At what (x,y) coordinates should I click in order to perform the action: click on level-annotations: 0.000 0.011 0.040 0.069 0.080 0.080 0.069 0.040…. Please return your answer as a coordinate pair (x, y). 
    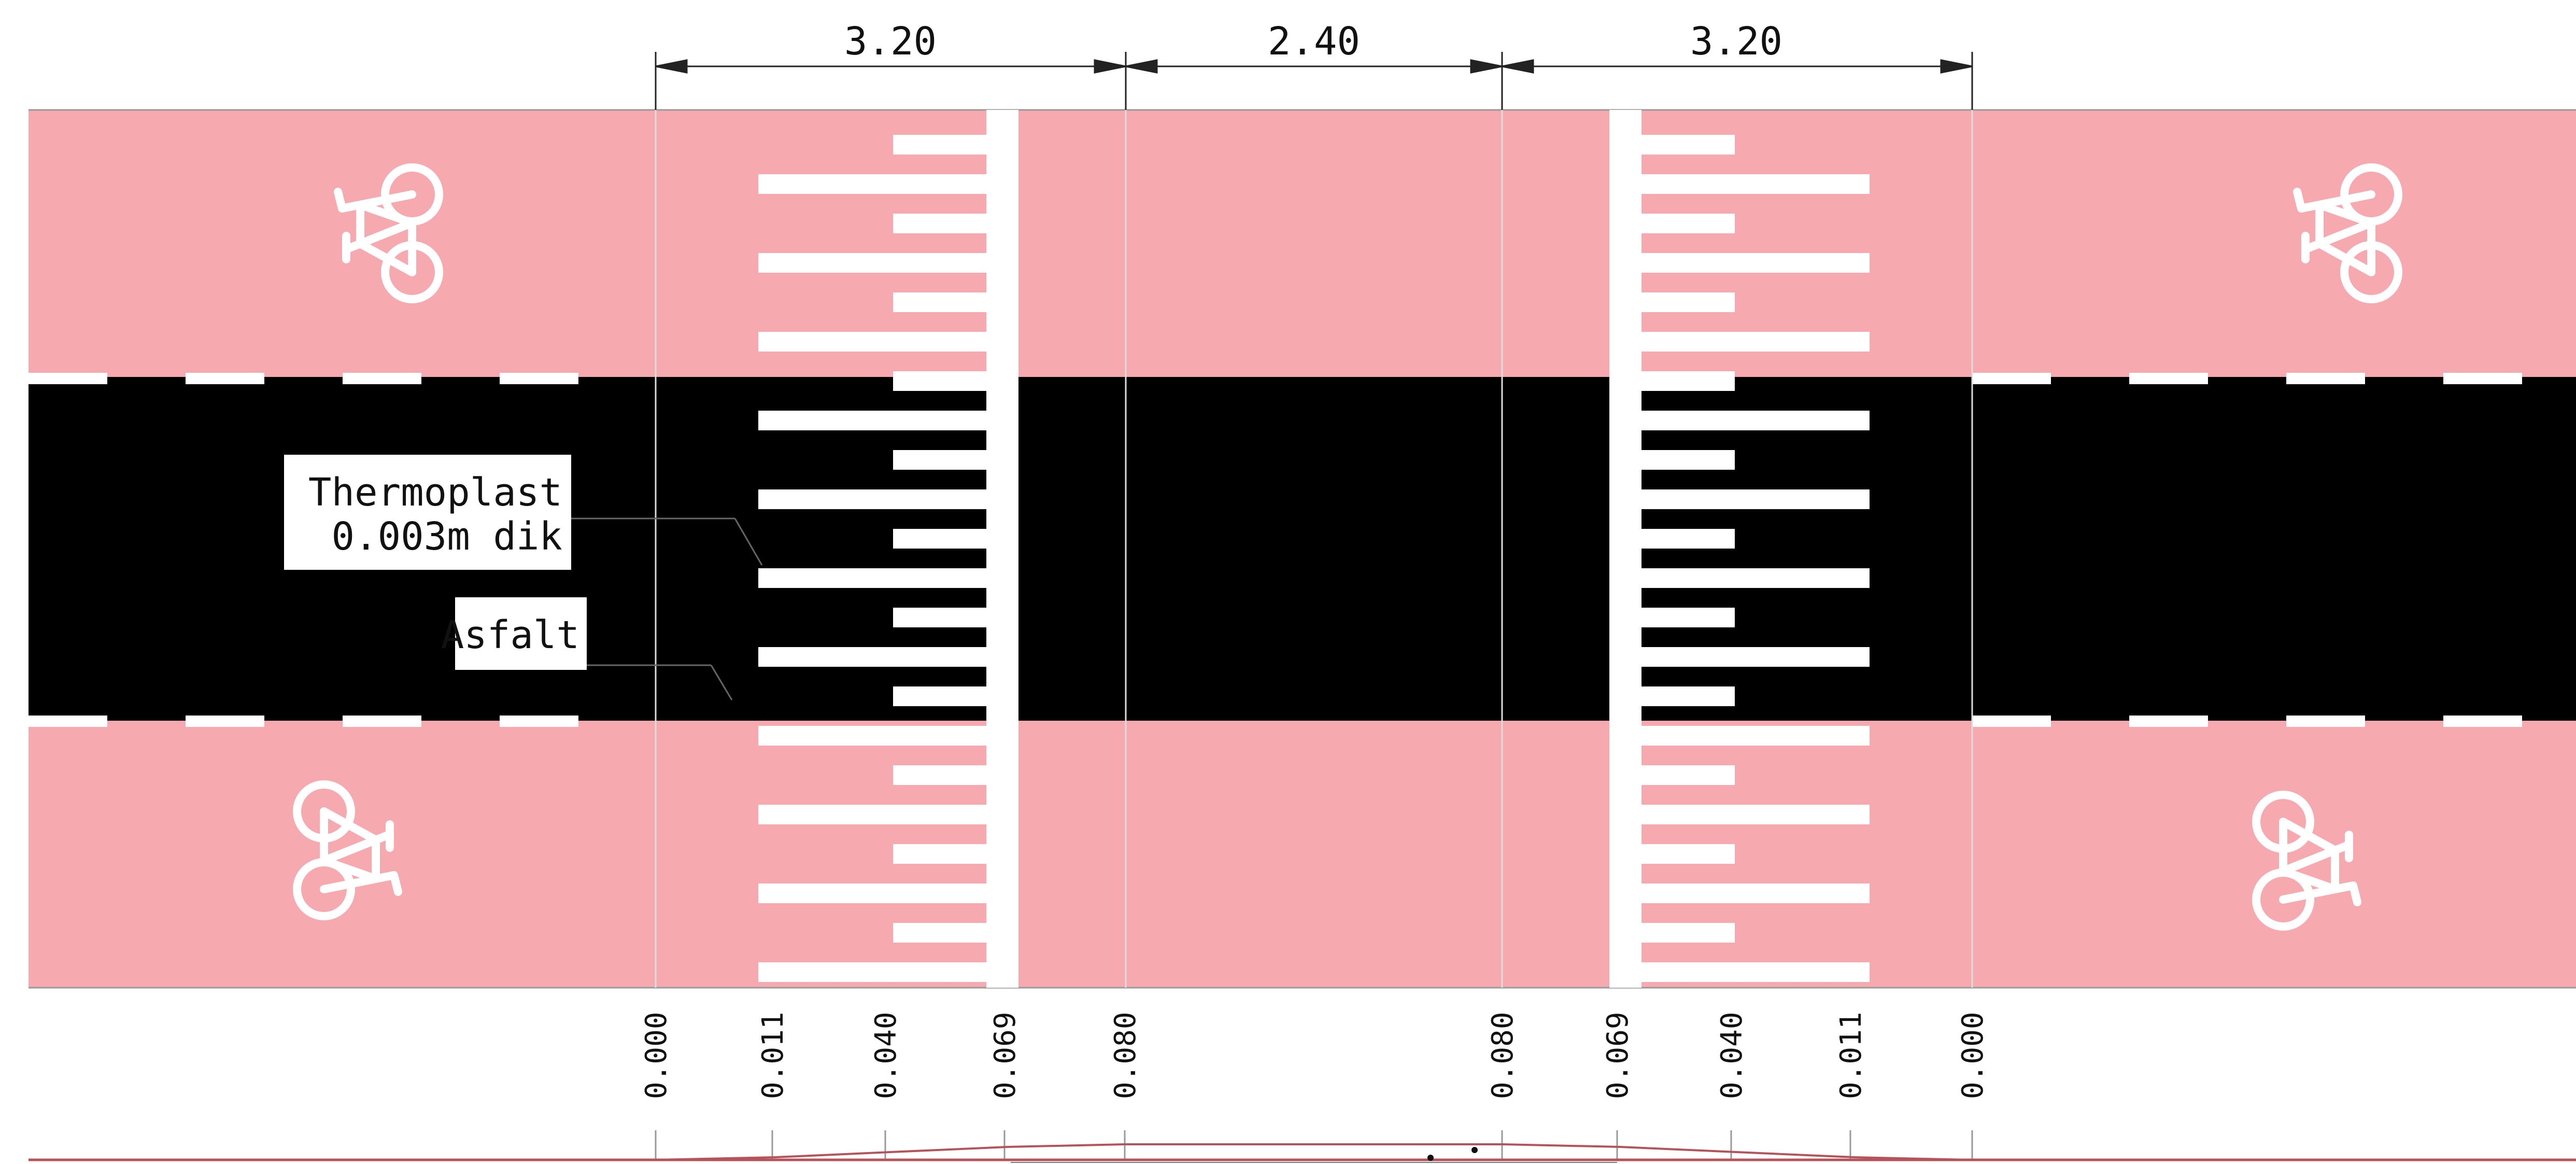
    Looking at the image, I should click on (1315, 1085).